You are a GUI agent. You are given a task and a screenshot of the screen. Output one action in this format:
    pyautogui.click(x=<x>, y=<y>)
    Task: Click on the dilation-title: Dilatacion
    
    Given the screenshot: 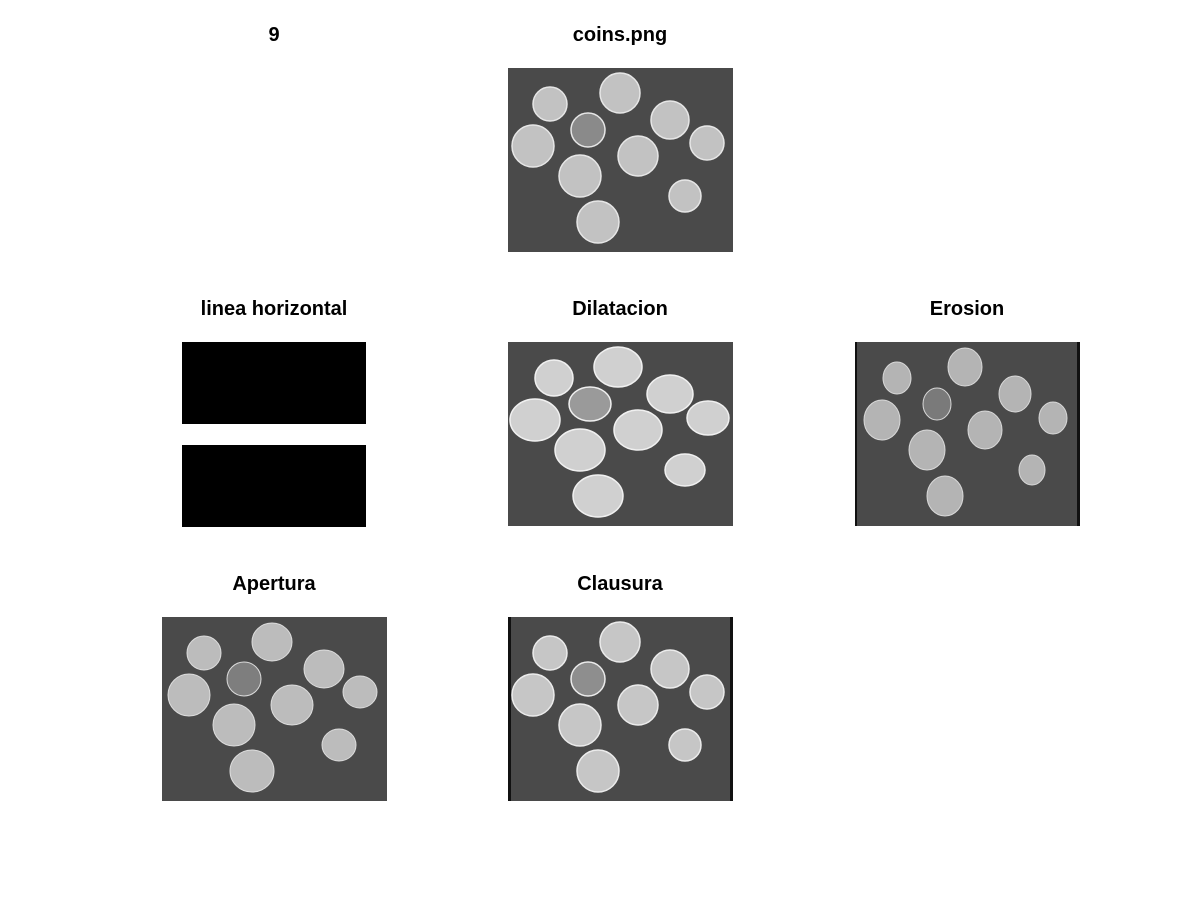 What is the action you would take?
    pyautogui.click(x=620, y=309)
    